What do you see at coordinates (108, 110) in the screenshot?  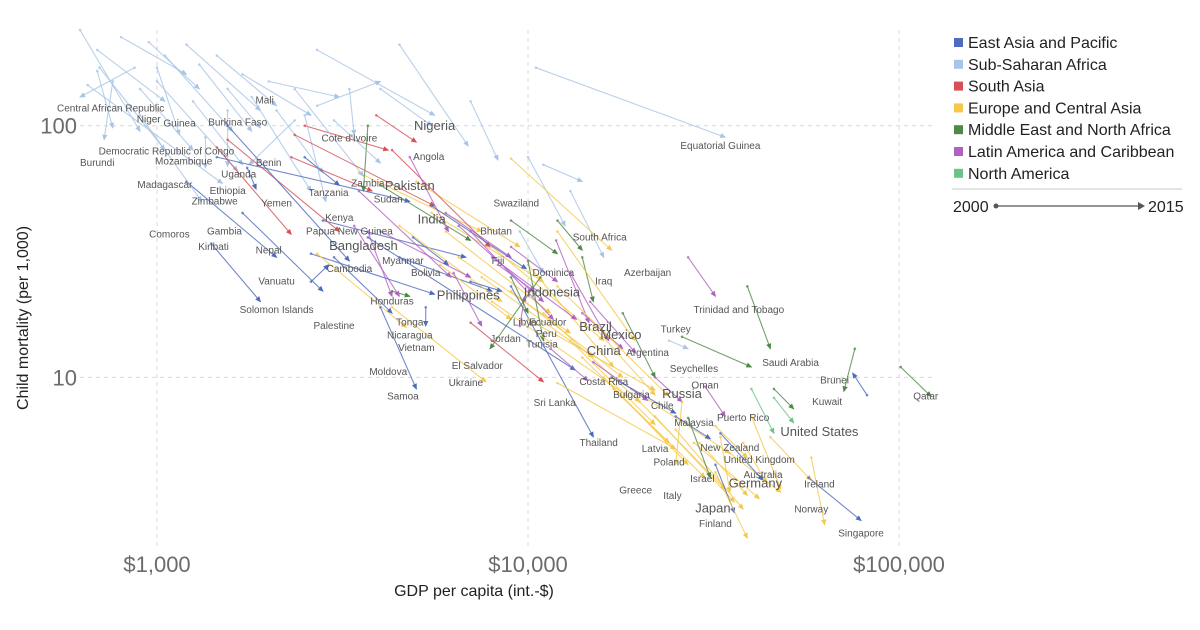 I see `trajectory-burundi` at bounding box center [108, 110].